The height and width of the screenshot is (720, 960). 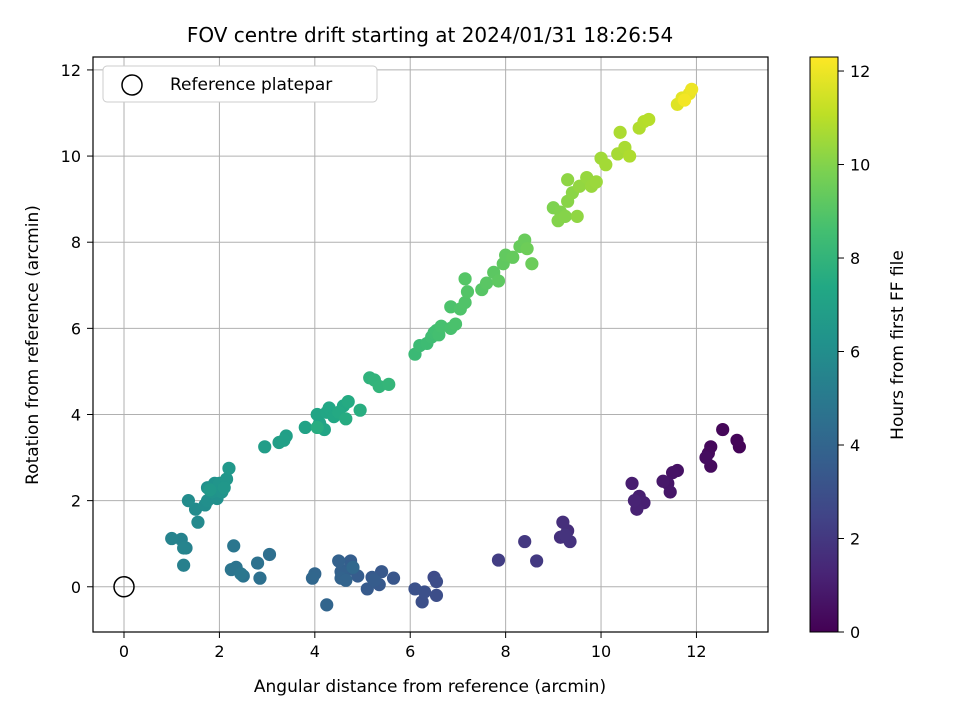 What do you see at coordinates (860, 71) in the screenshot?
I see `colorbar-tick-label: 12` at bounding box center [860, 71].